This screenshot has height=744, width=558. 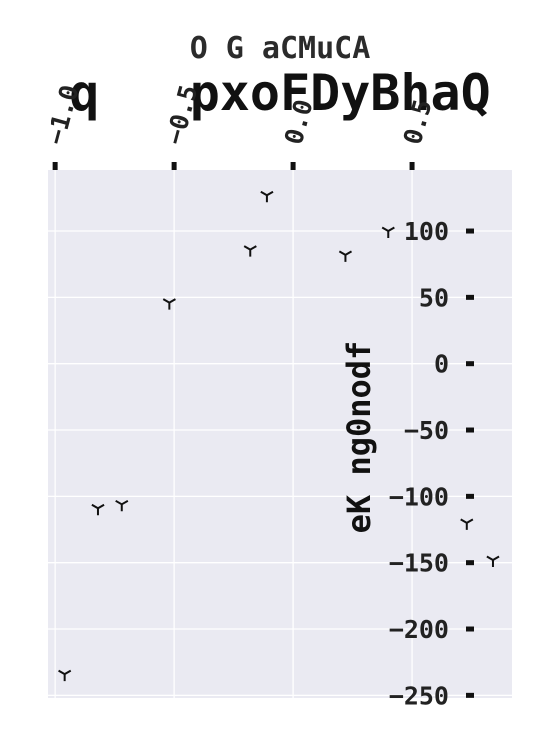 I want to click on y-tick-label: −50, so click(x=426, y=430).